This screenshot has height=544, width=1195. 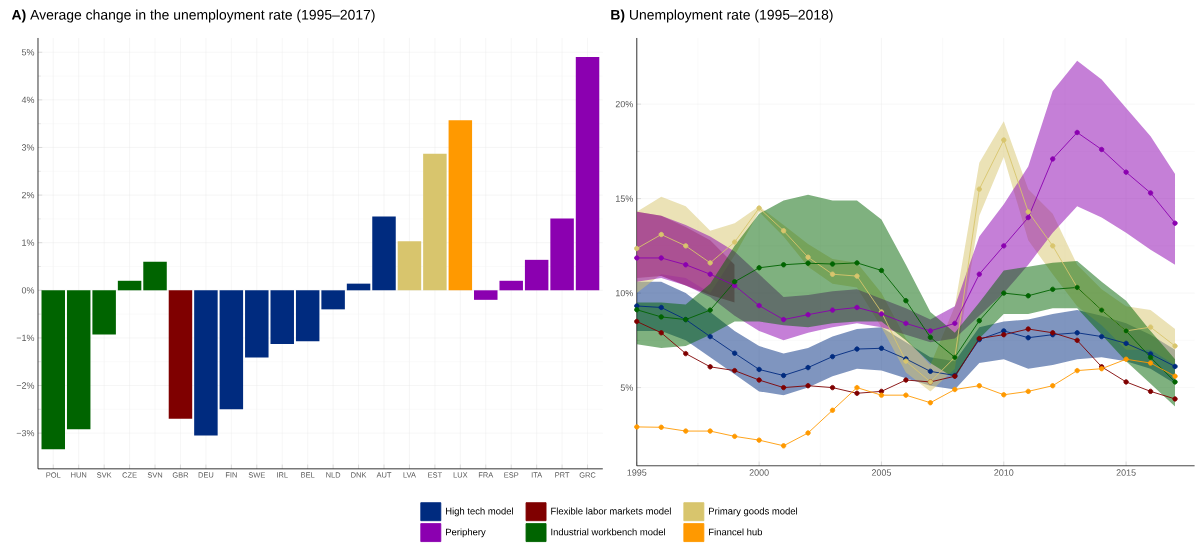 I want to click on legend-label: Periphery, so click(x=466, y=533).